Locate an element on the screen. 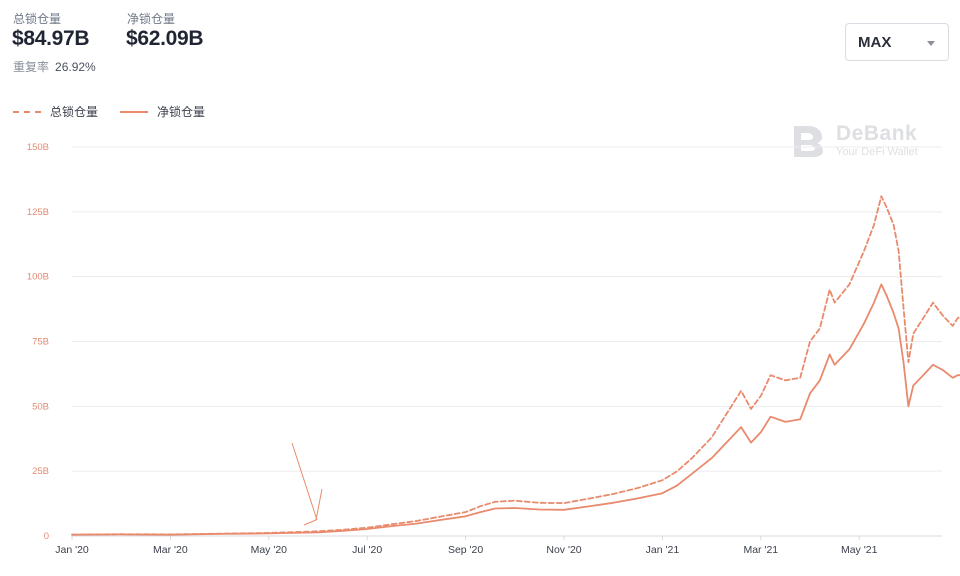 This screenshot has width=960, height=576. overlap-rate-value: 26.92% is located at coordinates (75, 67).